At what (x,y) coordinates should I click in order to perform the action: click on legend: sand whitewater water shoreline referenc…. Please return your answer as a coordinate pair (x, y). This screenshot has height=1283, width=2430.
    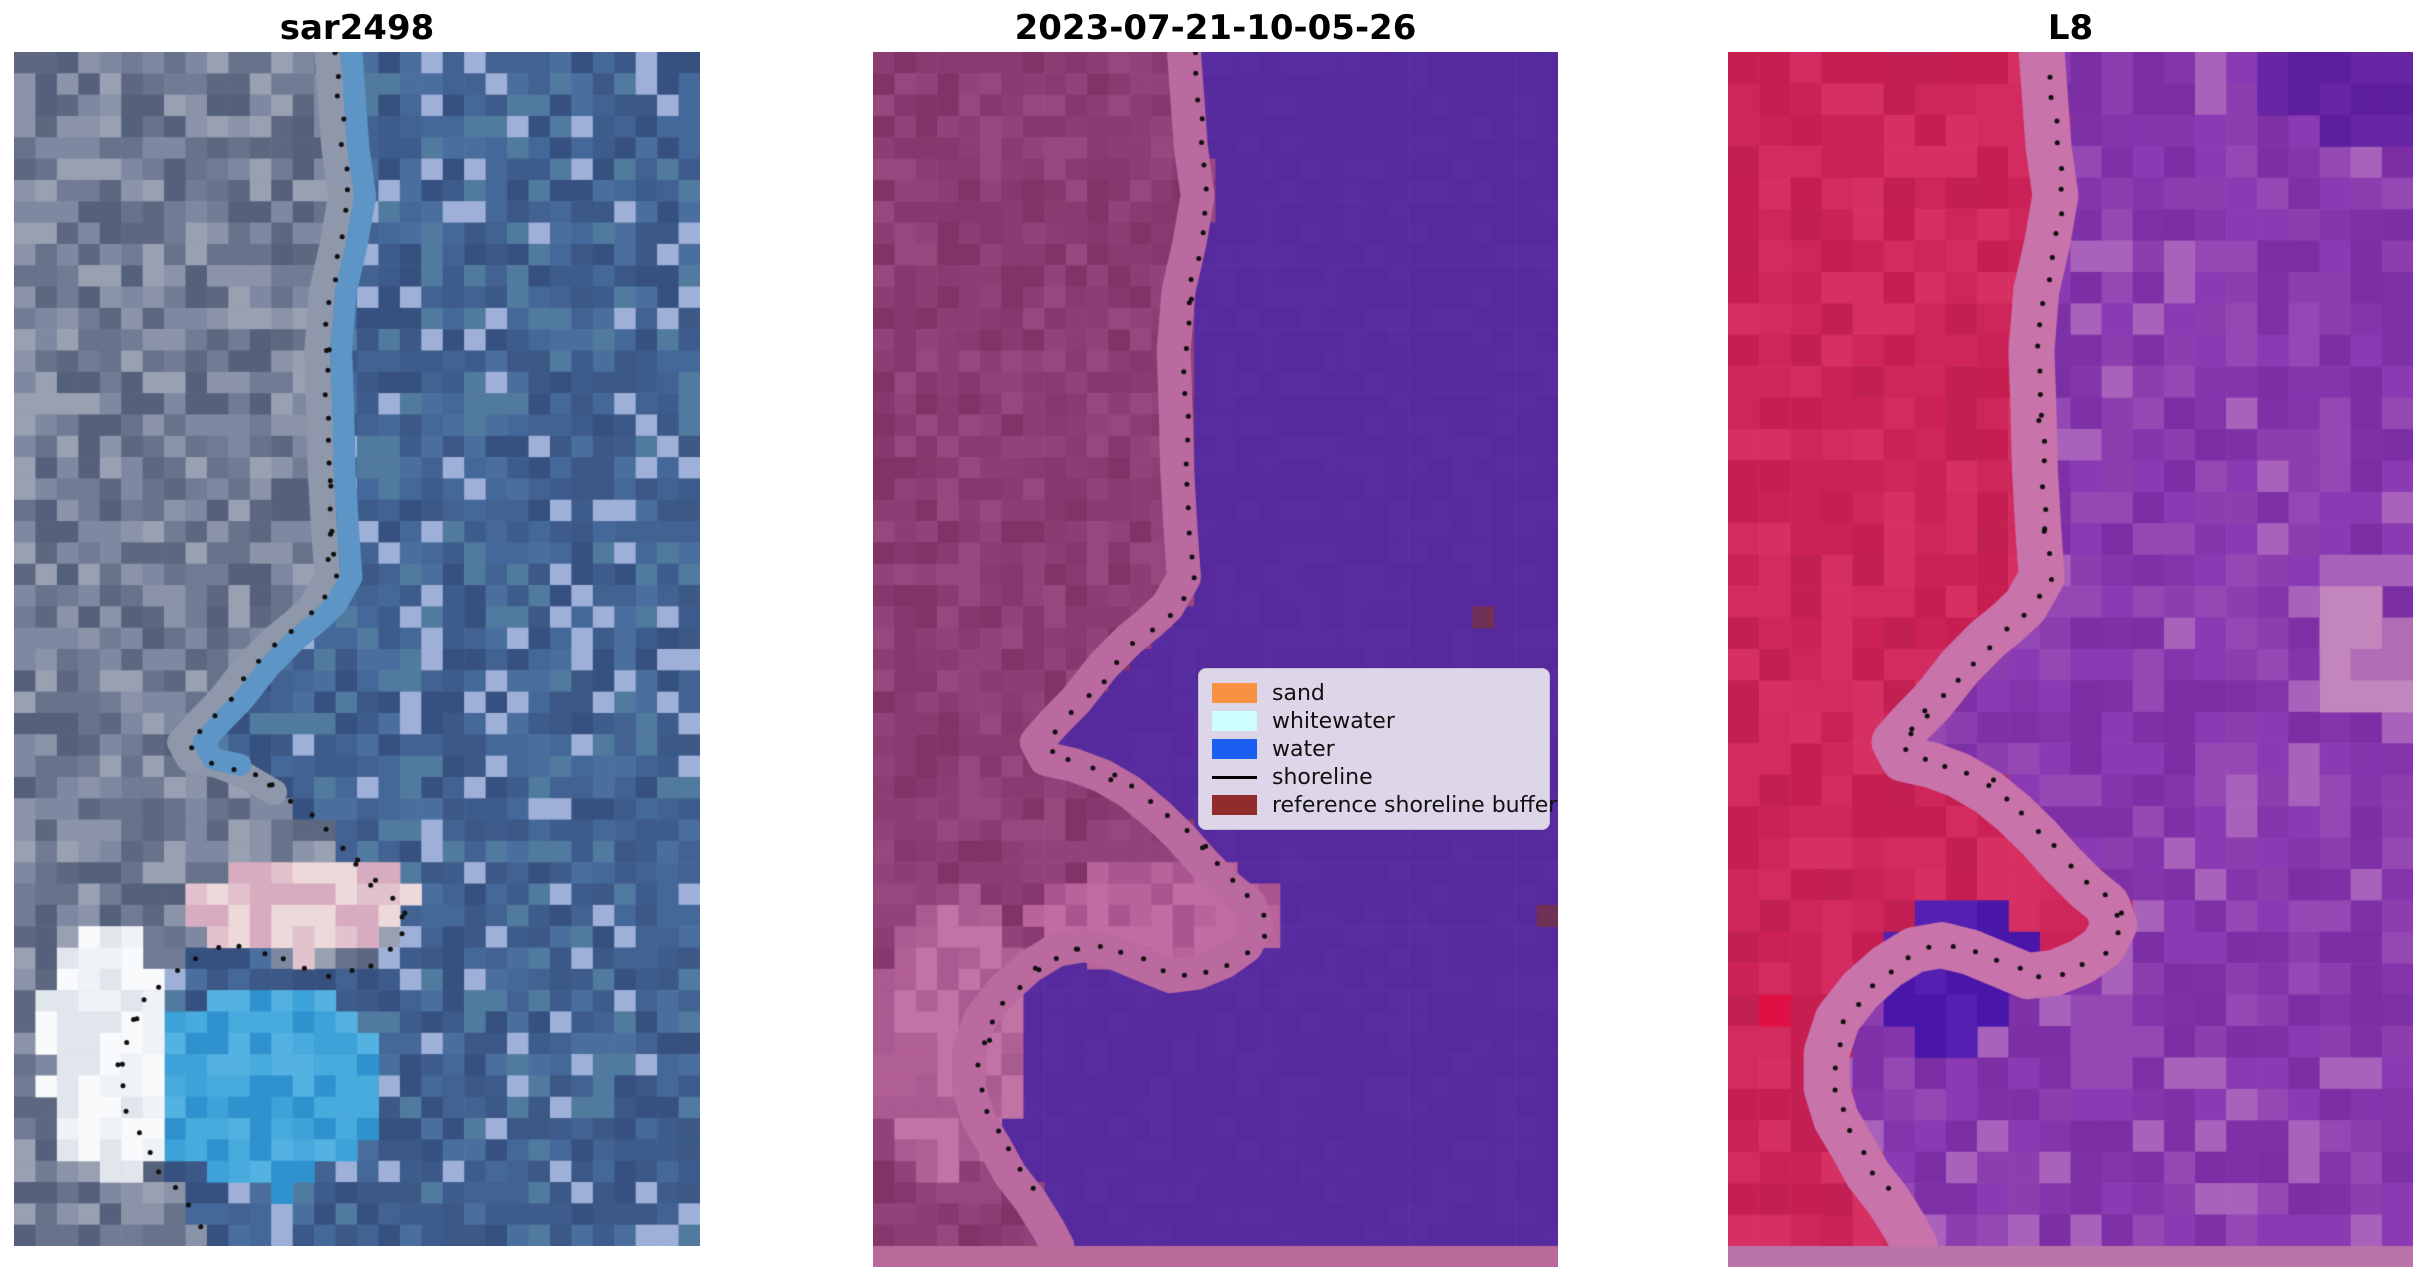
    Looking at the image, I should click on (1377, 749).